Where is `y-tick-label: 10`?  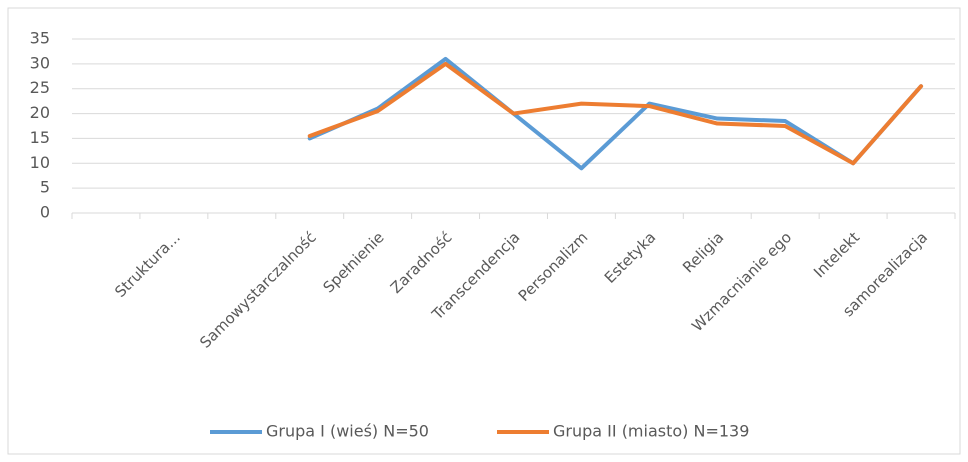
y-tick-label: 10 is located at coordinates (40, 162).